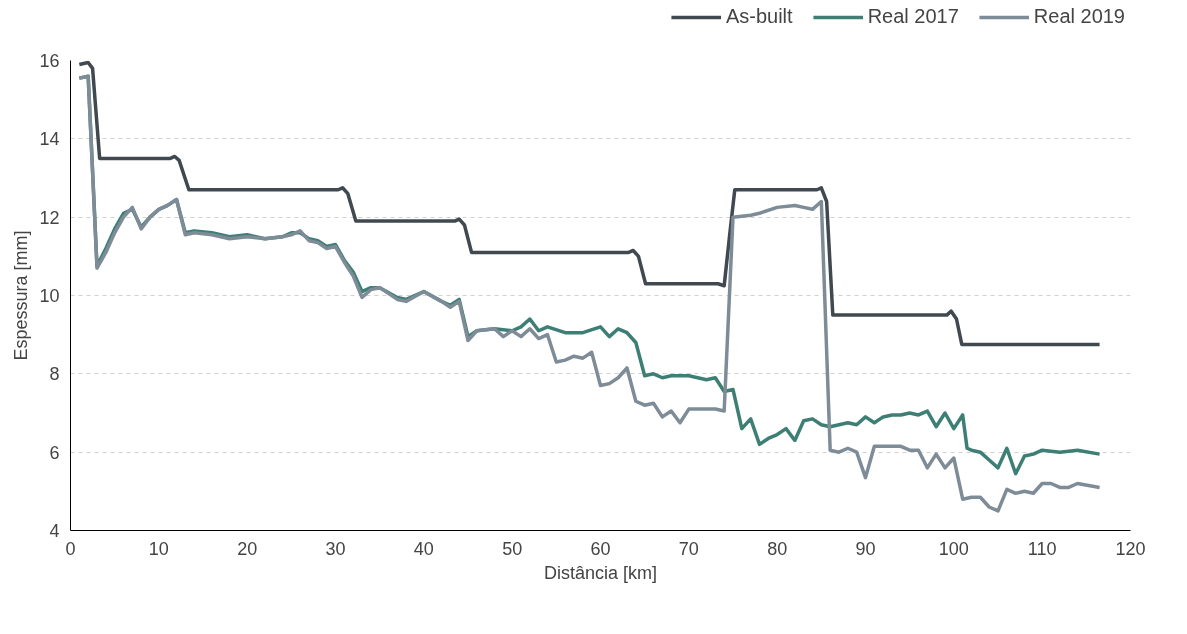  What do you see at coordinates (49, 139) in the screenshot?
I see `y-tick-label: 14` at bounding box center [49, 139].